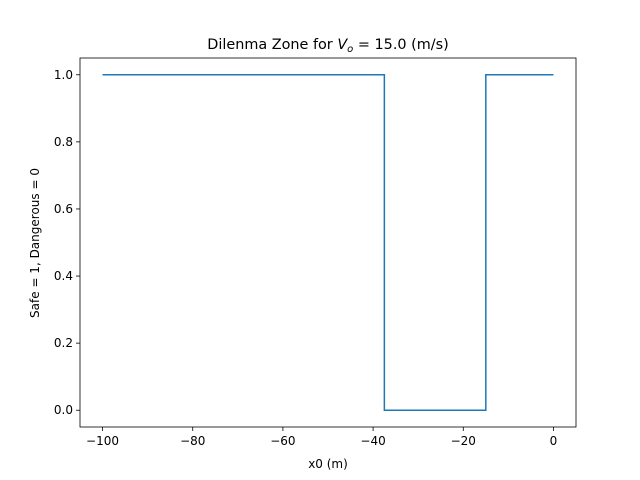 The width and height of the screenshot is (640, 480). I want to click on y-axis-label: Safe = 1, Dangerous = 0, so click(35, 243).